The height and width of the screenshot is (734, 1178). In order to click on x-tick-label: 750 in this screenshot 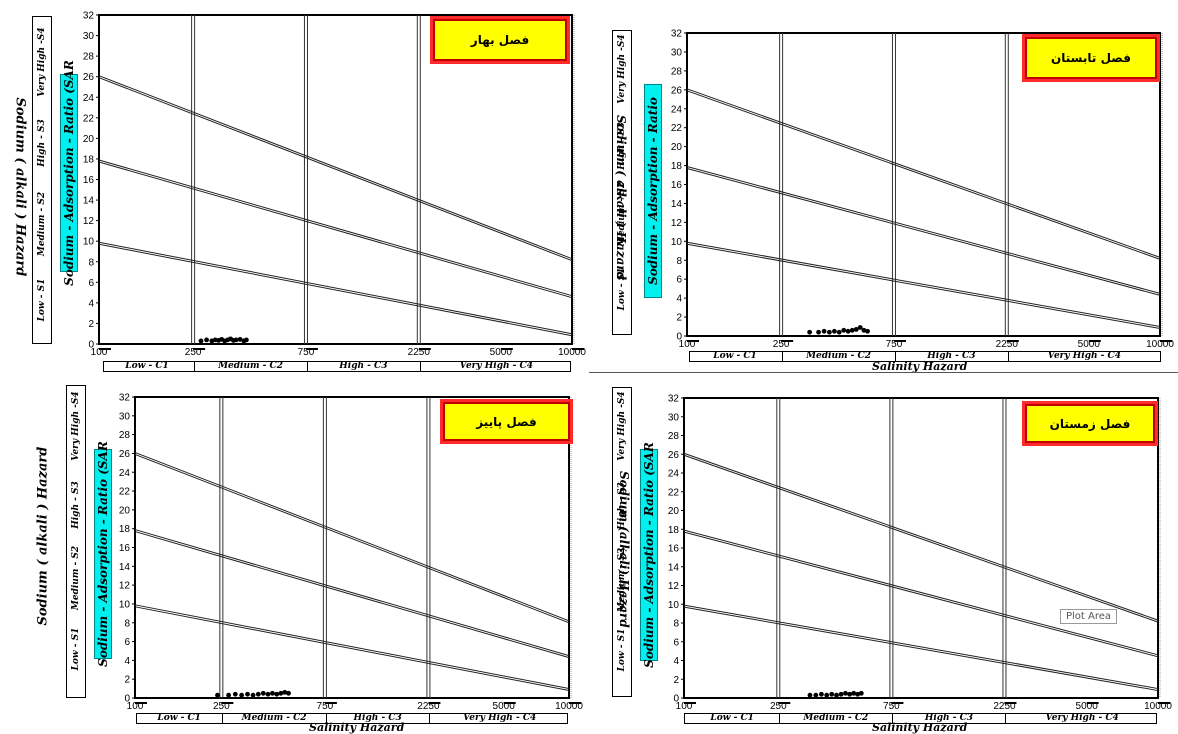, I will do `click(306, 352)`.